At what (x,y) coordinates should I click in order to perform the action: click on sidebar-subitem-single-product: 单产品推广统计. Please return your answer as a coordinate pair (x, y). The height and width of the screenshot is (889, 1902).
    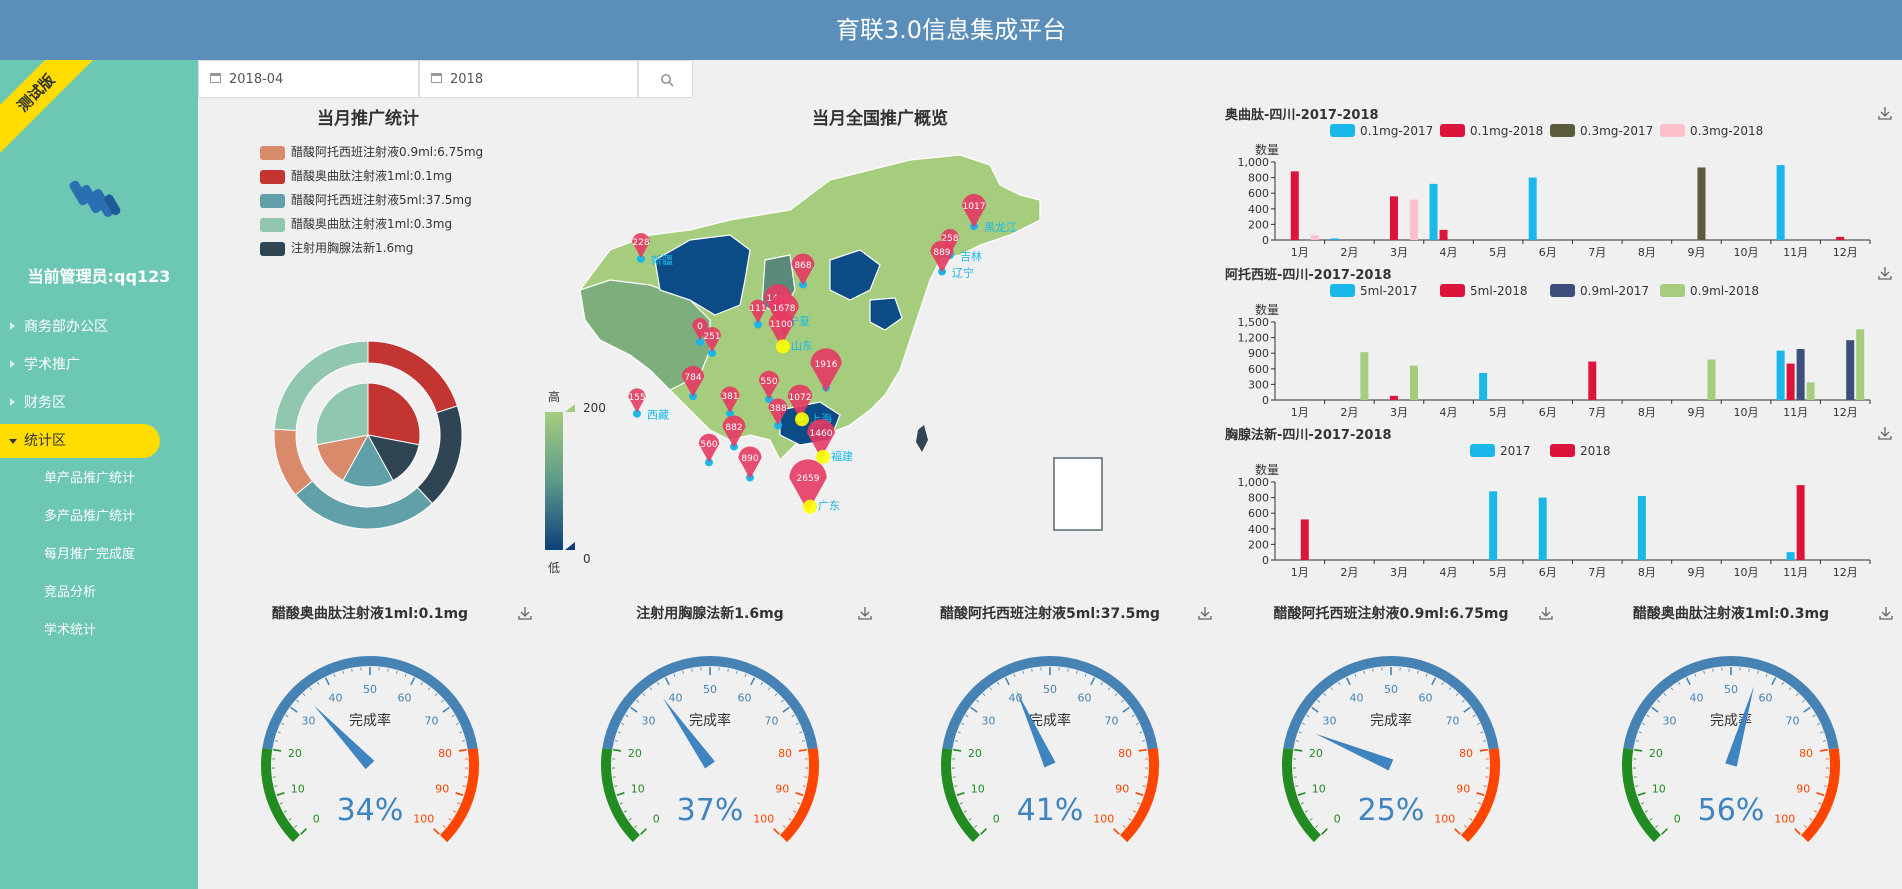
    Looking at the image, I should click on (90, 478).